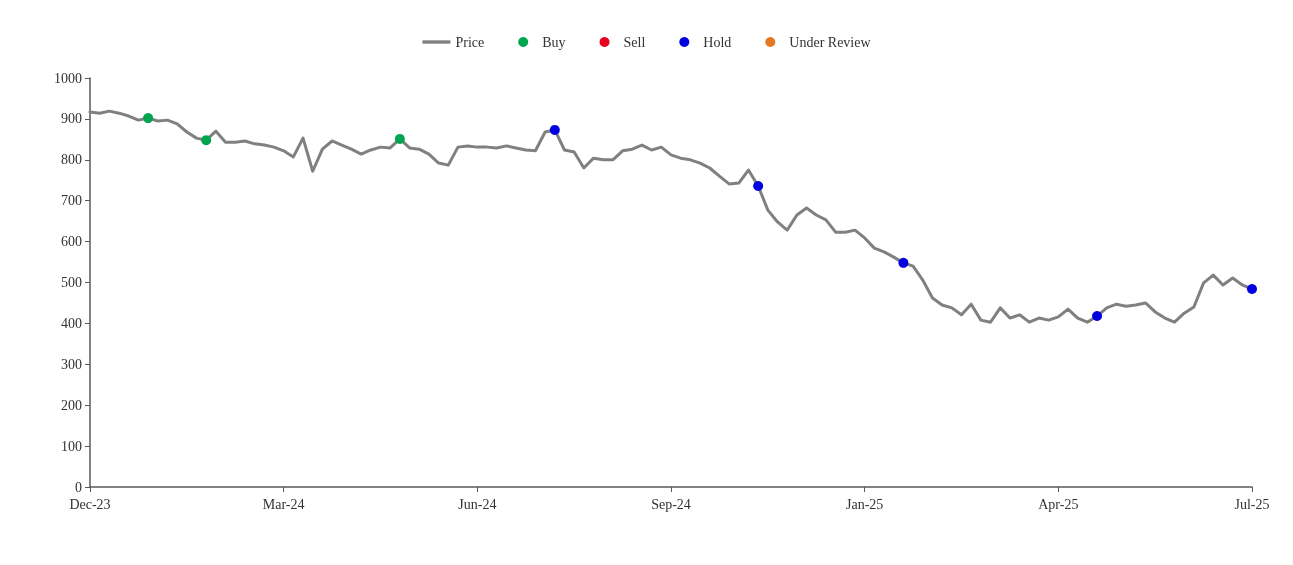 This screenshot has width=1293, height=565. Describe the element at coordinates (554, 42) in the screenshot. I see `legend-label: Buy` at that location.